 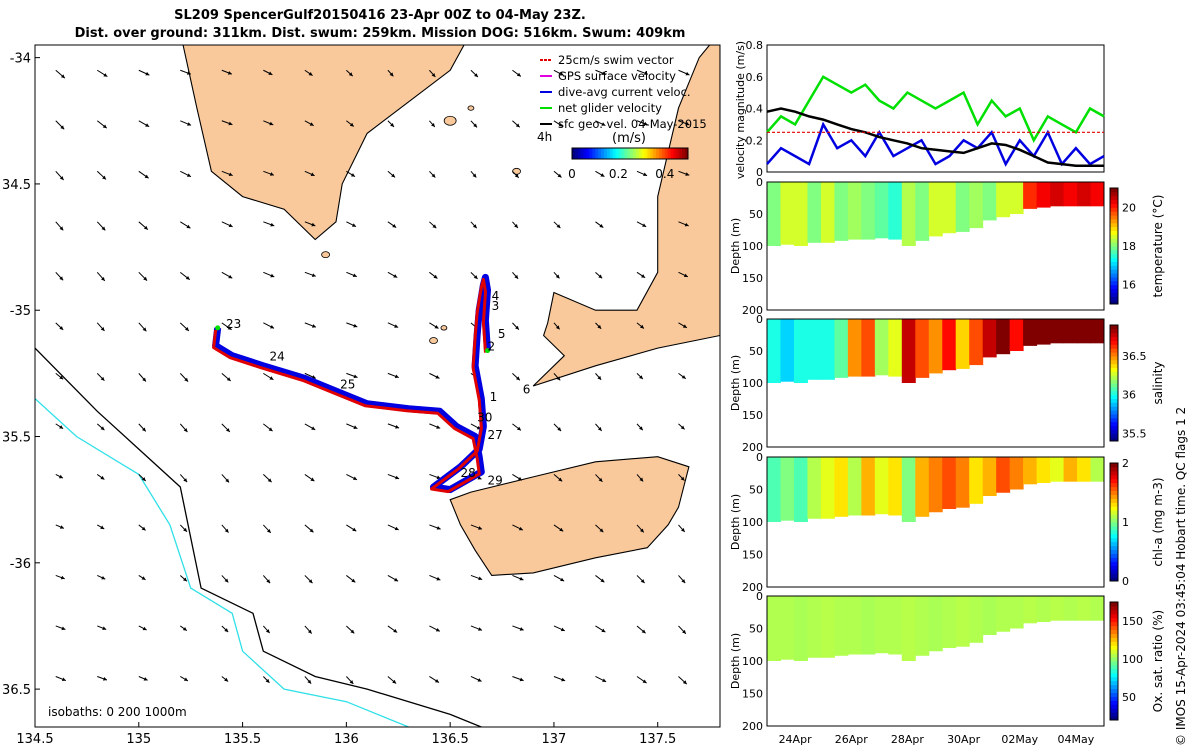 What do you see at coordinates (492, 347) in the screenshot?
I see `day-label: 2` at bounding box center [492, 347].